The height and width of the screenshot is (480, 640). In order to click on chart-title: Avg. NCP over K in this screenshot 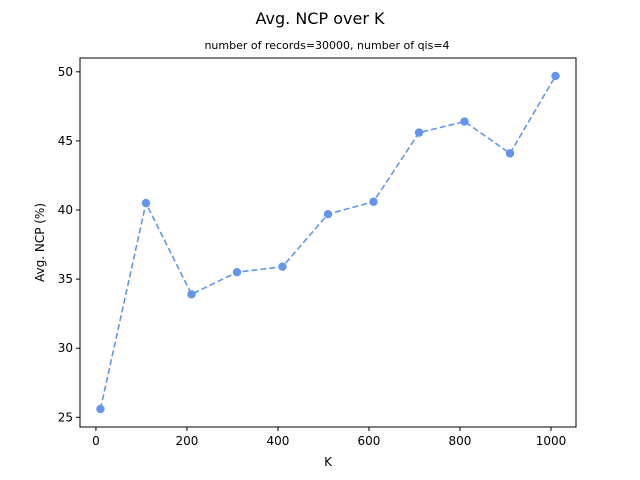, I will do `click(320, 18)`.